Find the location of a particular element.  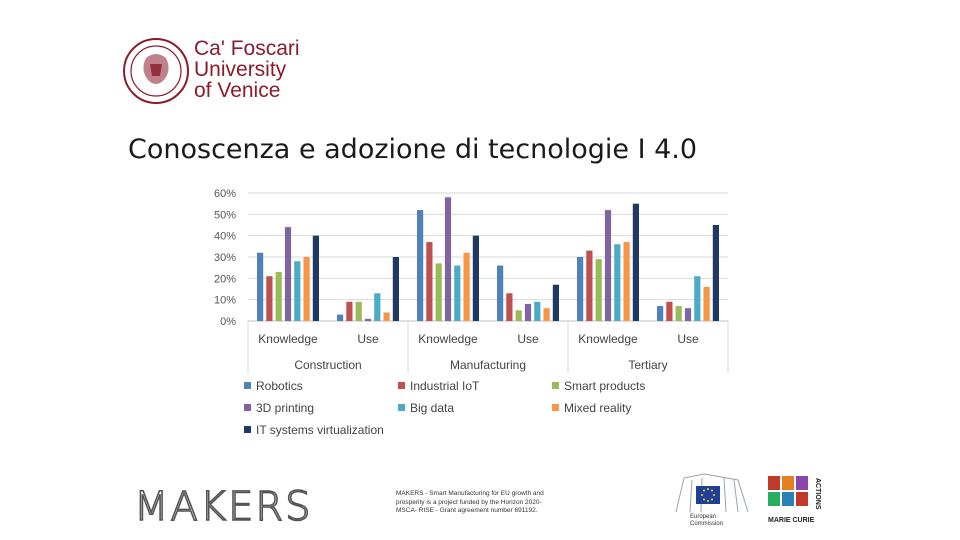

eu-label-line-2: Commission is located at coordinates (706, 524).